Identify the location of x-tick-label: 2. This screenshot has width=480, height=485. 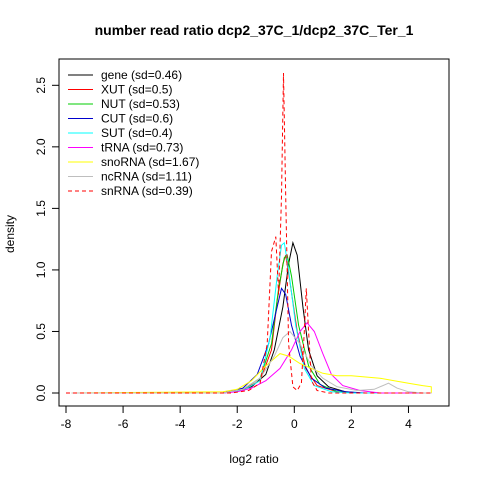
(351, 424).